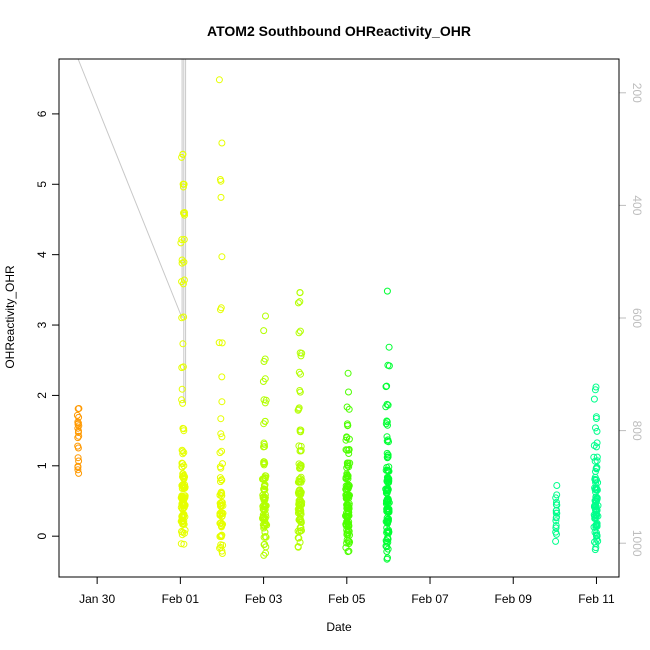  I want to click on y-tick-label: 1, so click(42, 465).